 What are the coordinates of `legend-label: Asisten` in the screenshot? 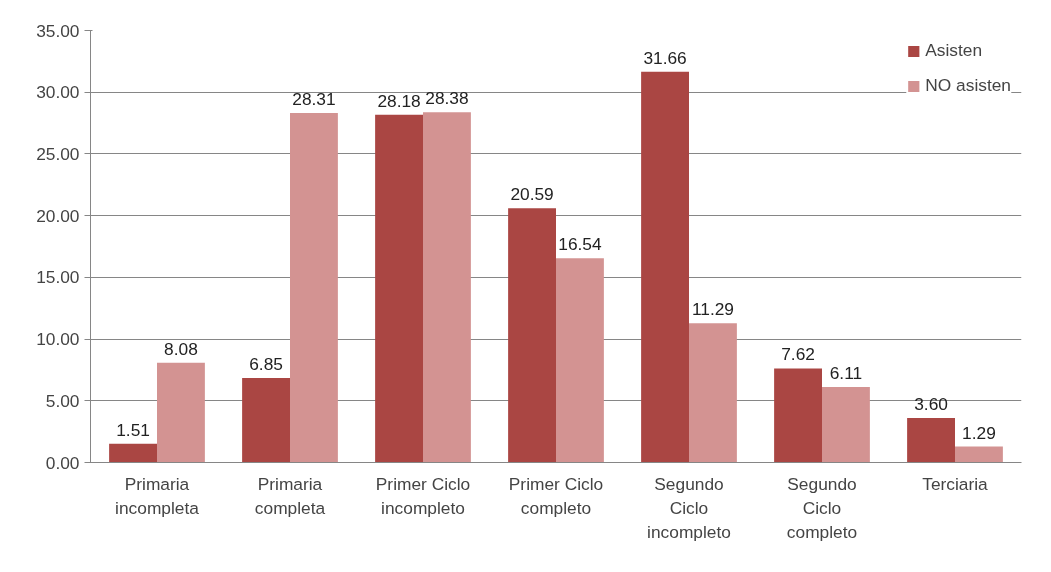 It's located at (954, 50).